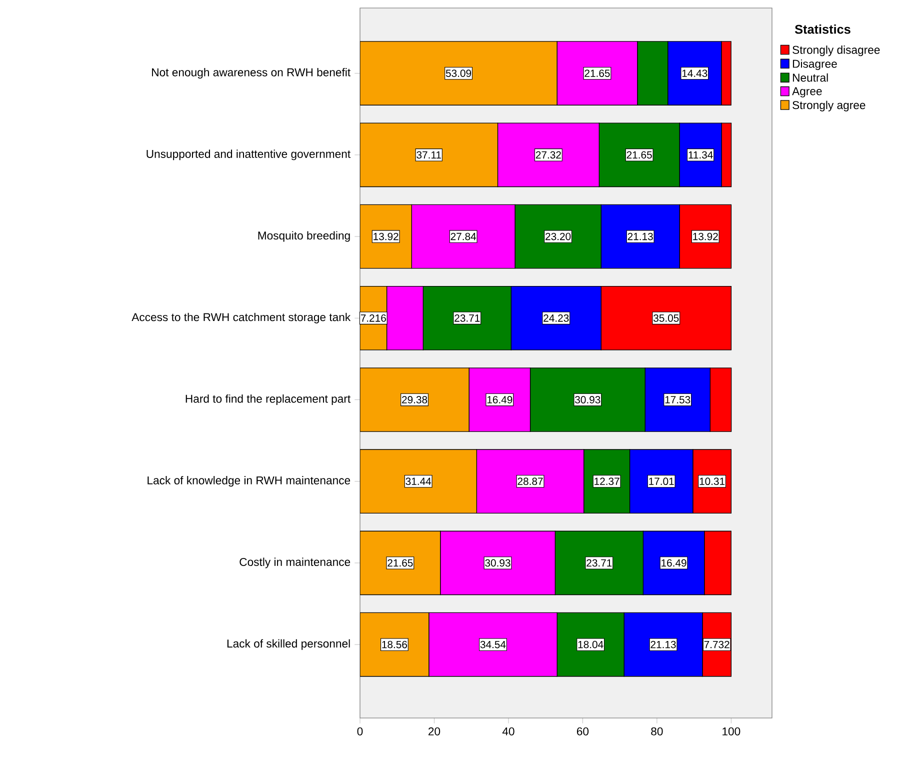 The height and width of the screenshot is (768, 922). Describe the element at coordinates (814, 64) in the screenshot. I see `legend-label: Disagree` at that location.